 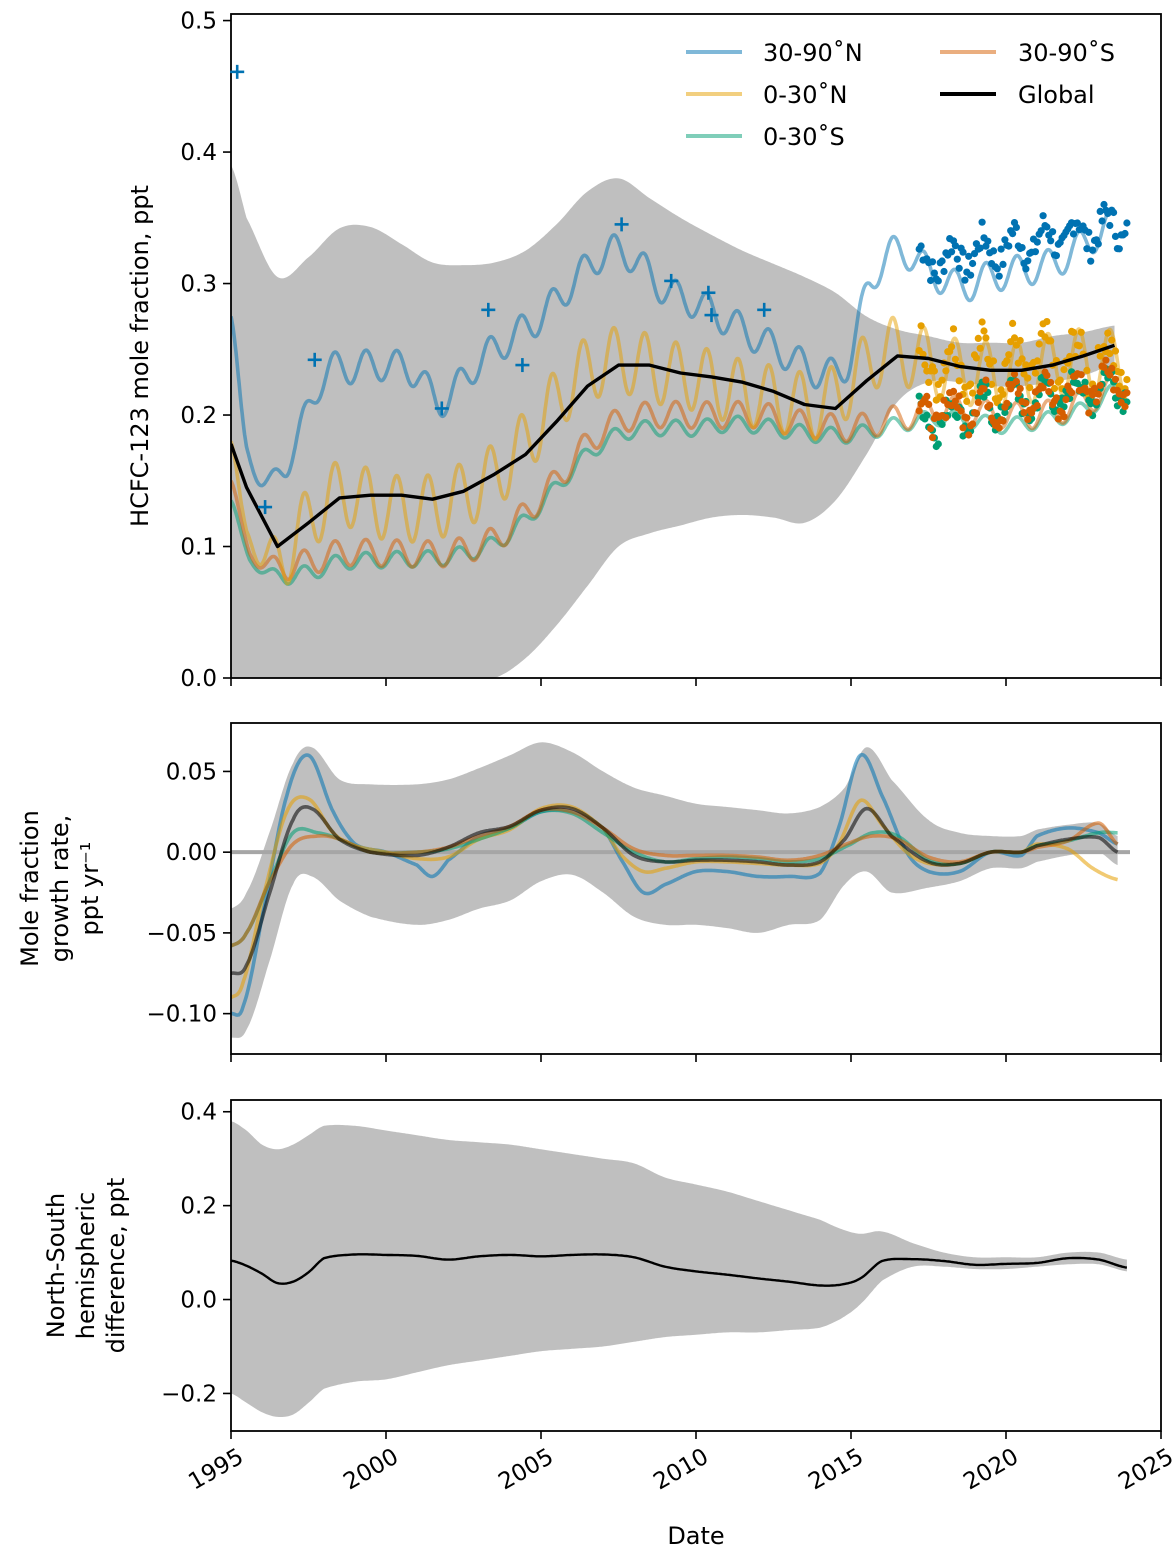 I want to click on panel-hemispheric-difference-plot-area, so click(x=679, y=1269).